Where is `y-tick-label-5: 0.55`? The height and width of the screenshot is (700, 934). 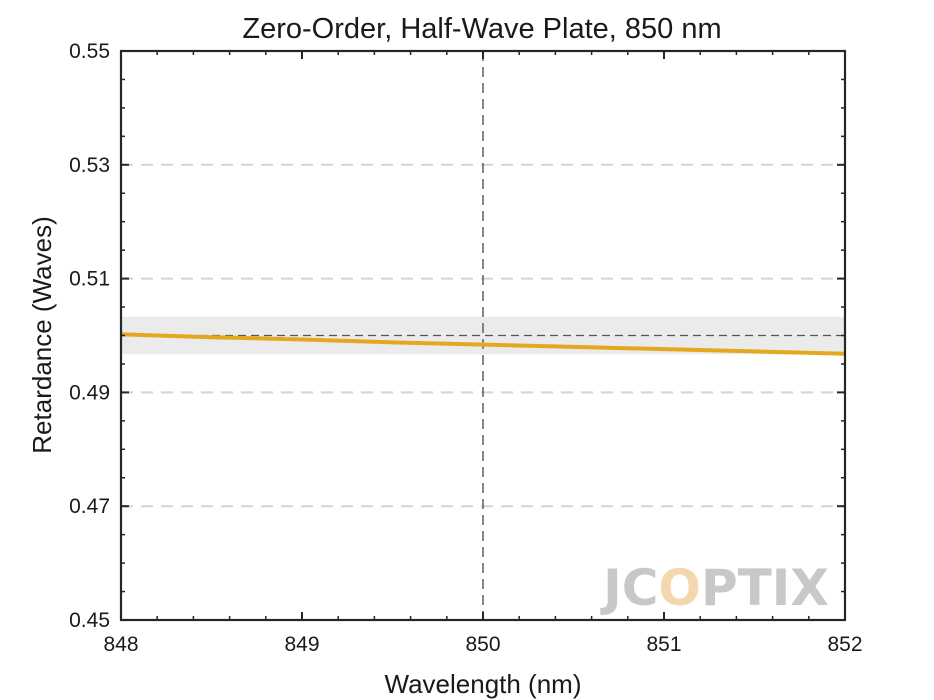
y-tick-label-5: 0.55 is located at coordinates (89, 51).